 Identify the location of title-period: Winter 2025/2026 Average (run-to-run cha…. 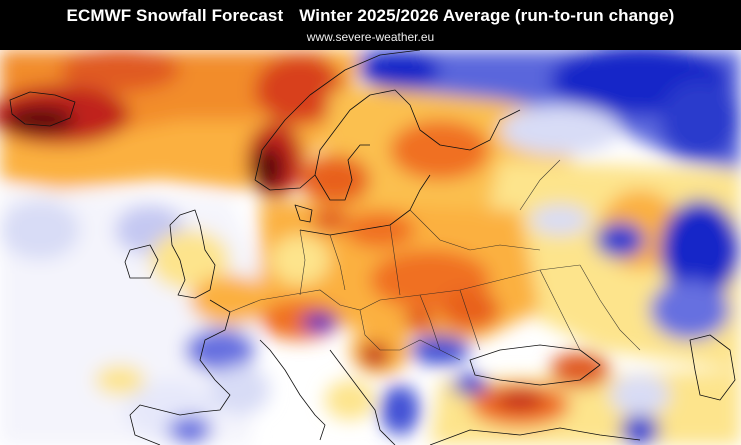
(487, 15).